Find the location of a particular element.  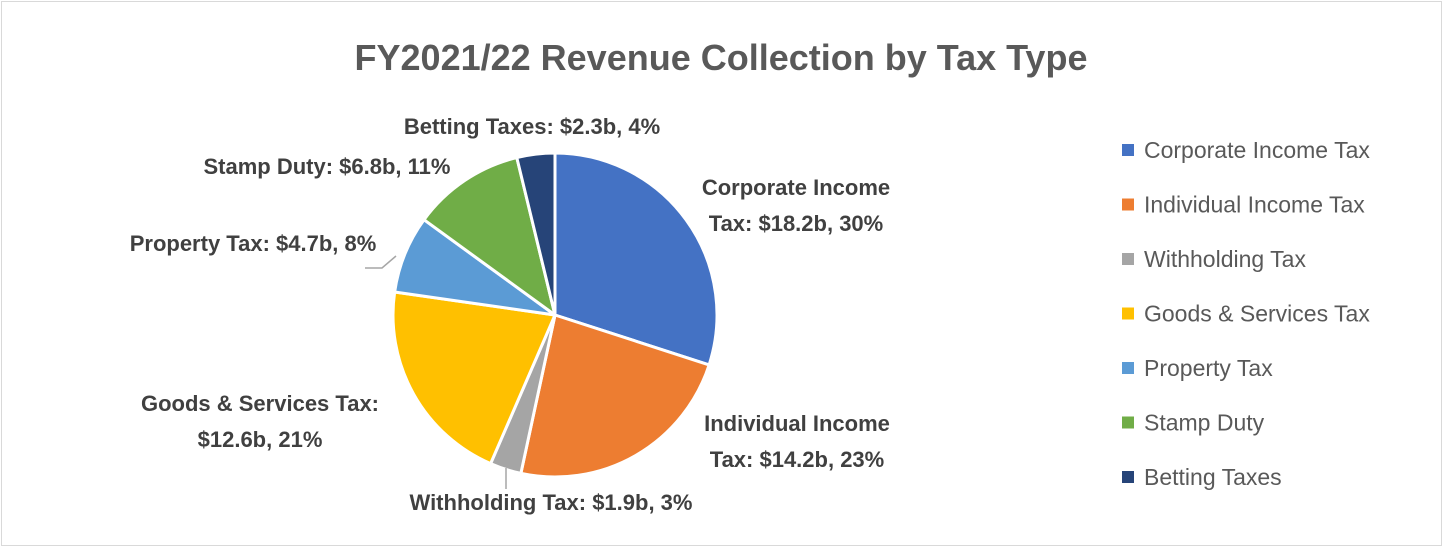

legend-item-individual-income-tax: Individual Income Tax is located at coordinates (1243, 205).